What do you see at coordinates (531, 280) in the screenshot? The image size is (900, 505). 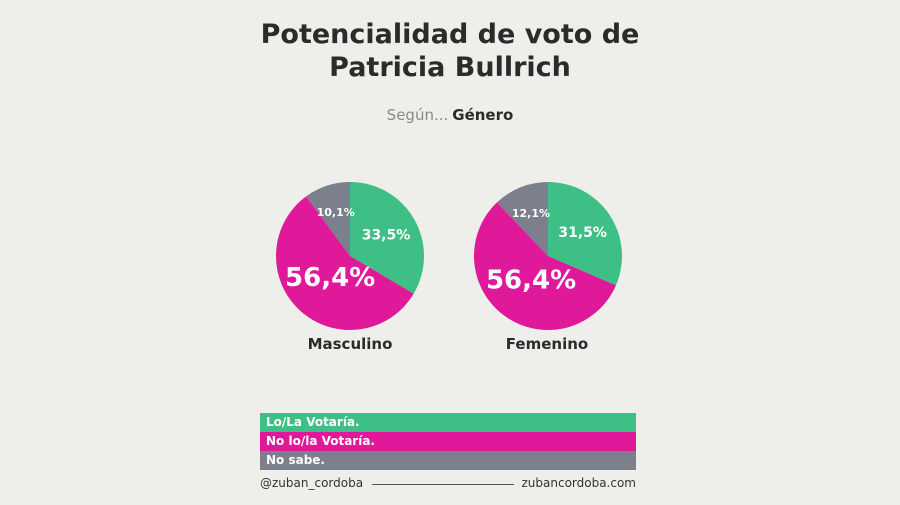 I see `data-label-femenino-no-lo-la-votar-a: 56,4%` at bounding box center [531, 280].